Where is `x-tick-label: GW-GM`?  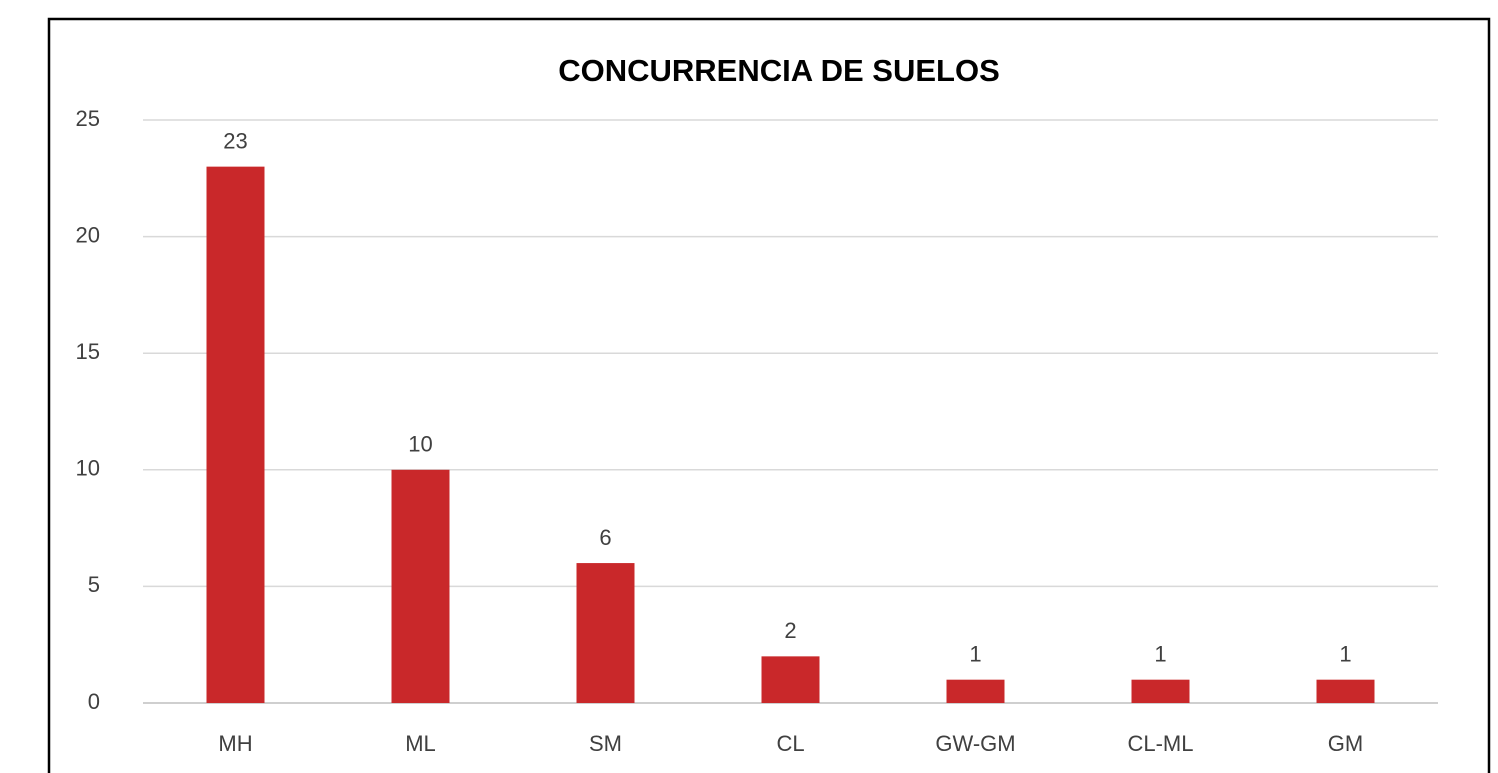 x-tick-label: GW-GM is located at coordinates (975, 743).